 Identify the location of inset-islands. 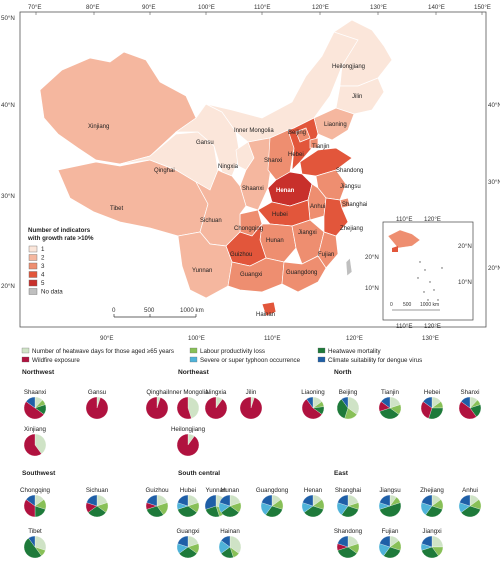
(430, 281).